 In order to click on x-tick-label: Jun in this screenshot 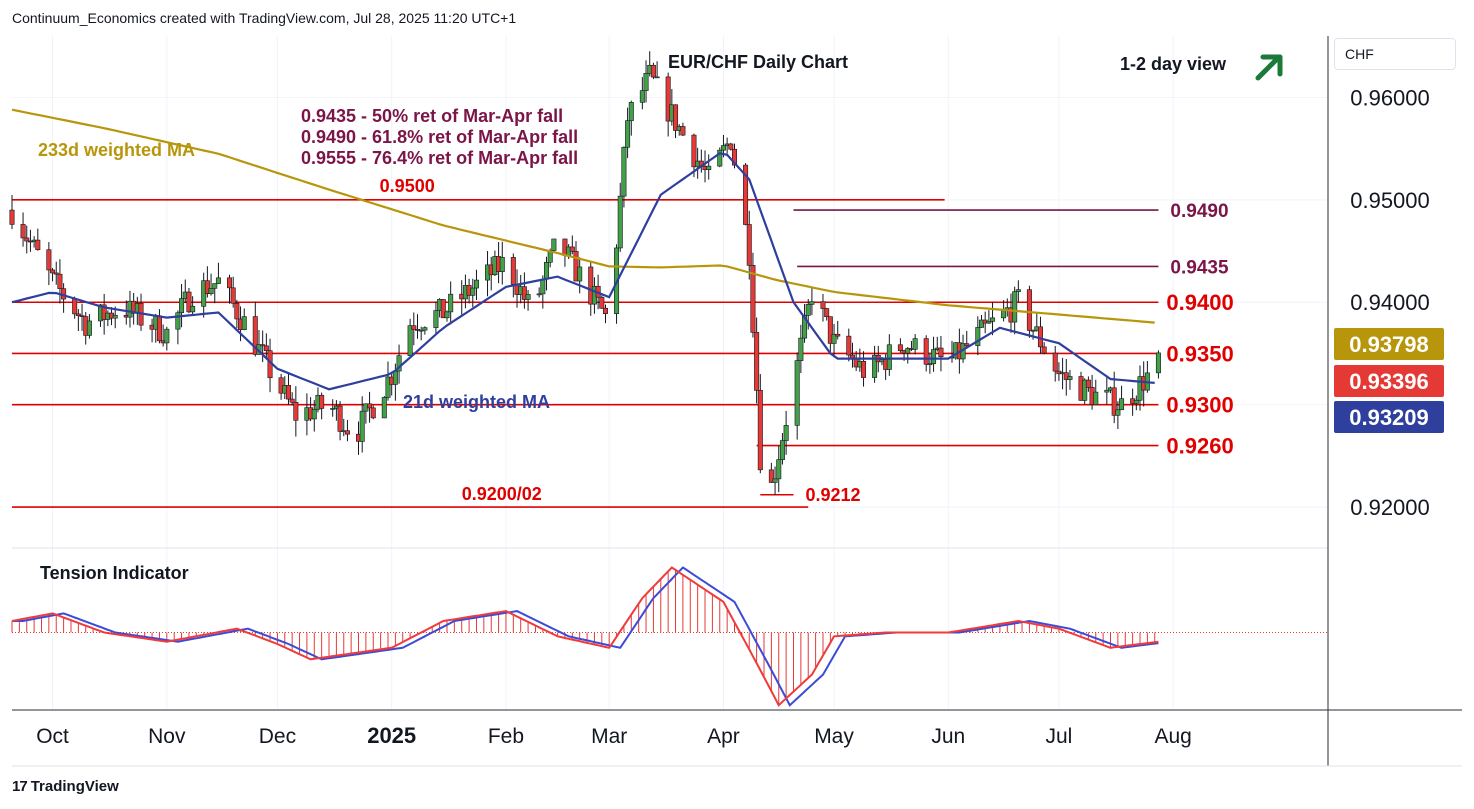, I will do `click(948, 736)`.